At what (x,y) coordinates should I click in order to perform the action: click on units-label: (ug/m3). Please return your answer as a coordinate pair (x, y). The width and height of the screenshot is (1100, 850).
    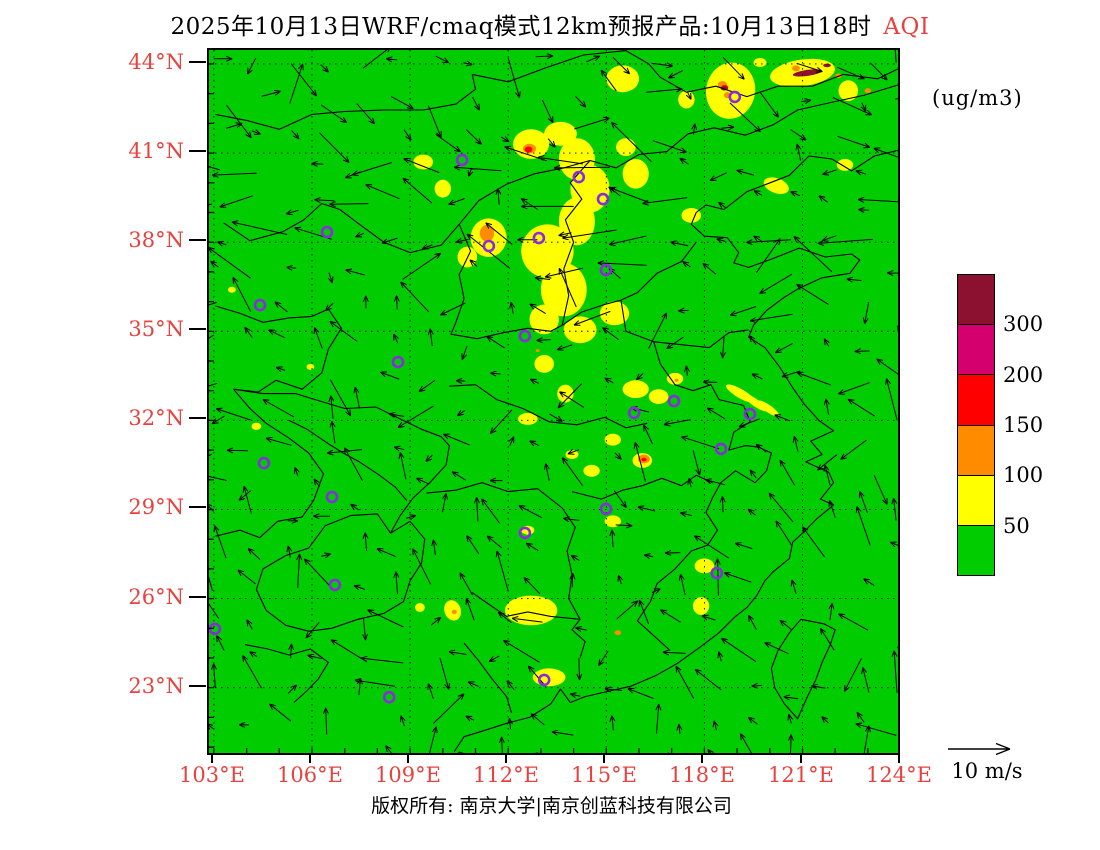
    Looking at the image, I should click on (977, 98).